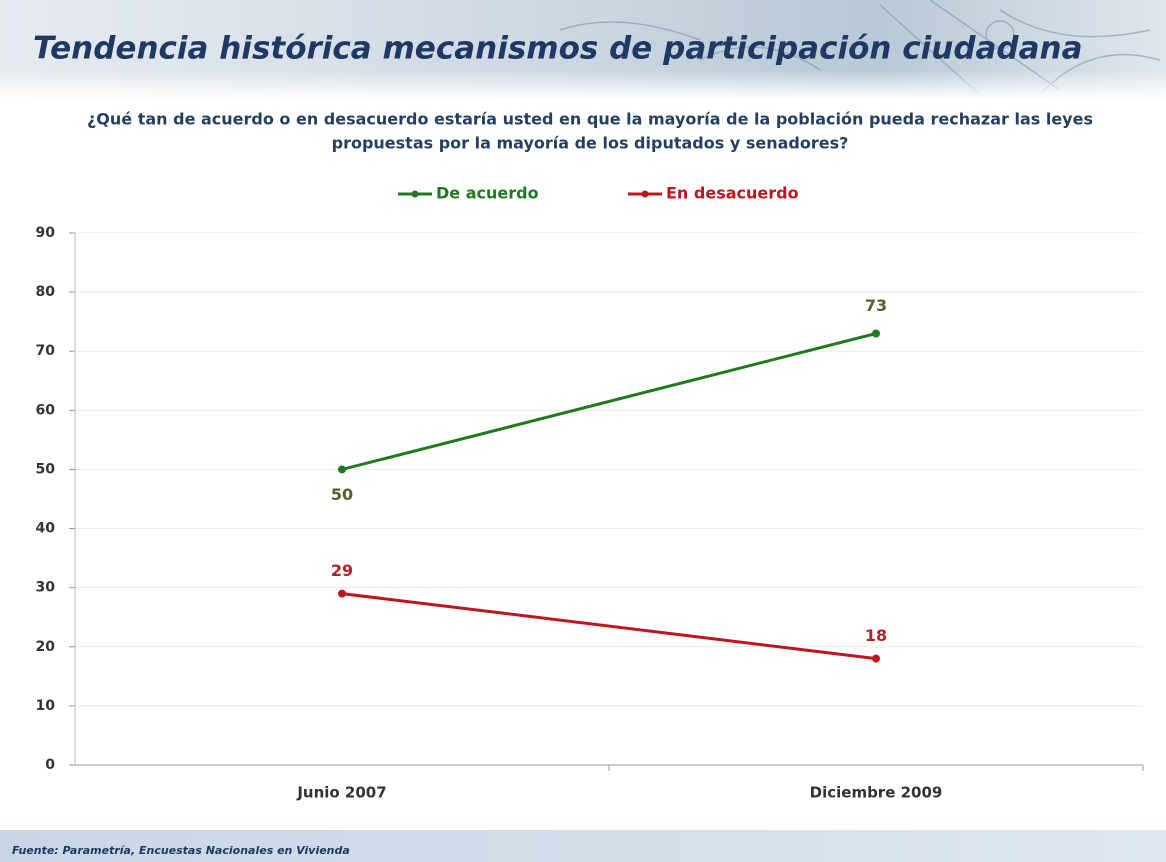 Image resolution: width=1166 pixels, height=862 pixels. What do you see at coordinates (583, 85) in the screenshot?
I see `header-fade` at bounding box center [583, 85].